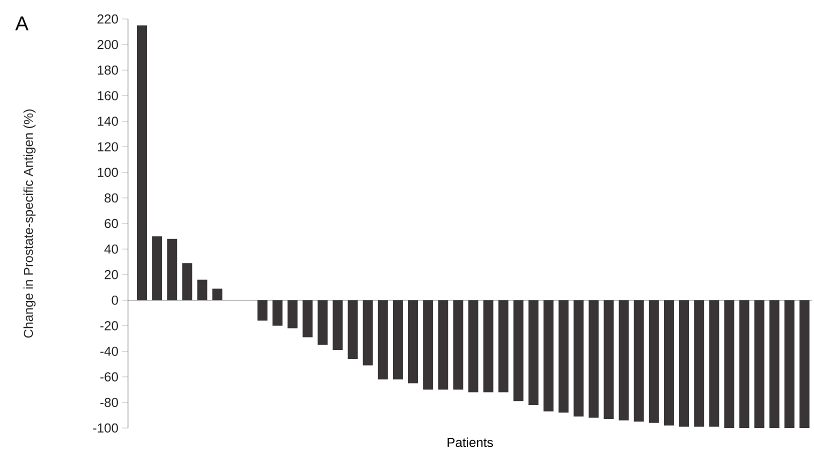 This screenshot has height=462, width=814. Describe the element at coordinates (109, 351) in the screenshot. I see `y-tick-label: -40` at that location.